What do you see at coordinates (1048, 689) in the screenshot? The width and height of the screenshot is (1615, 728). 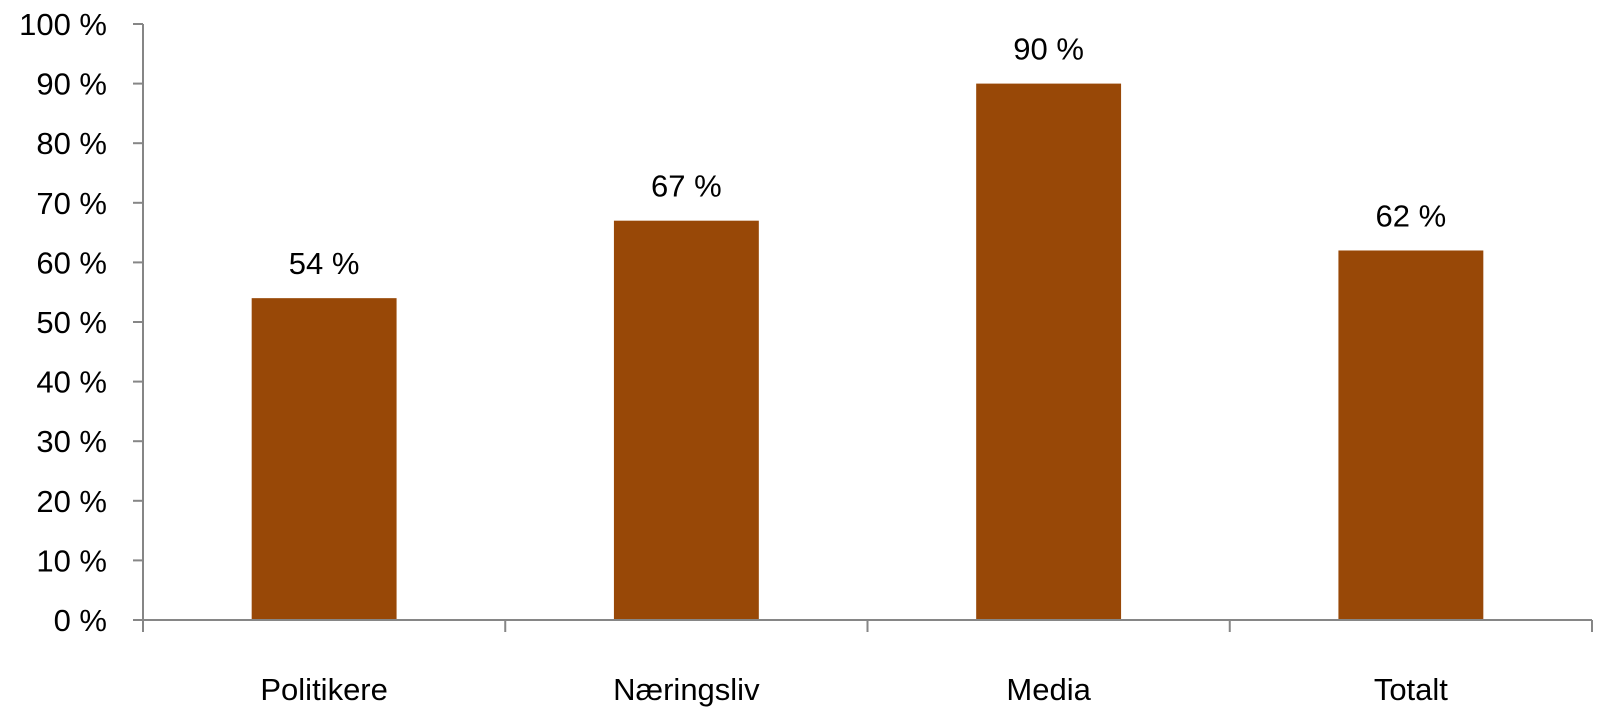 I see `category-label: Media` at bounding box center [1048, 689].